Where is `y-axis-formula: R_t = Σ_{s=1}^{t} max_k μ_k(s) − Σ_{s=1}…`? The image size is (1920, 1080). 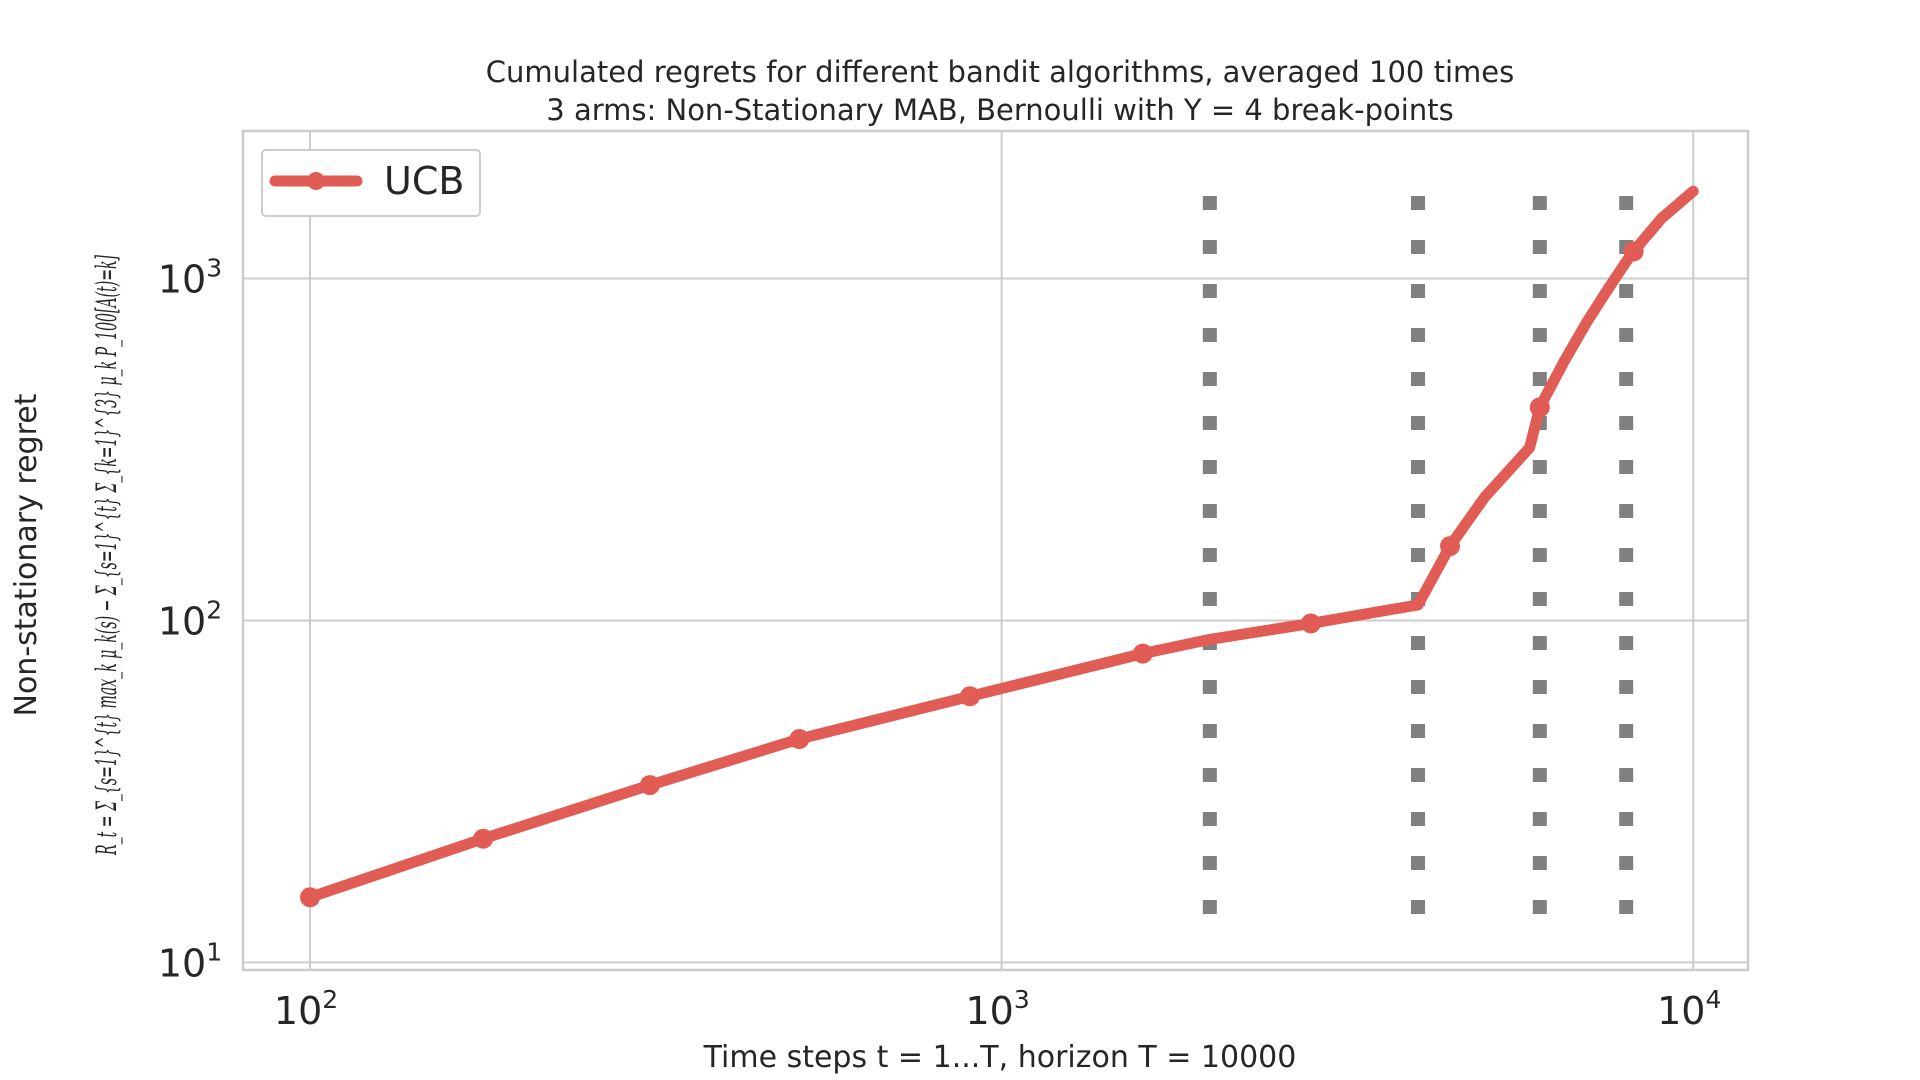 y-axis-formula: R_t = Σ_{s=1}^{t} max_k μ_k(s) − Σ_{s=1}… is located at coordinates (106, 555).